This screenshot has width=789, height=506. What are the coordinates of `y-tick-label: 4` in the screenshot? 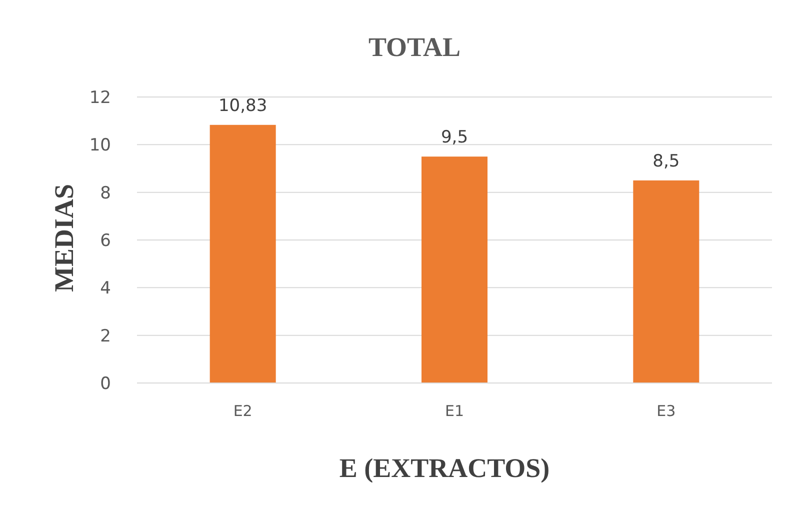 It's located at (105, 288).